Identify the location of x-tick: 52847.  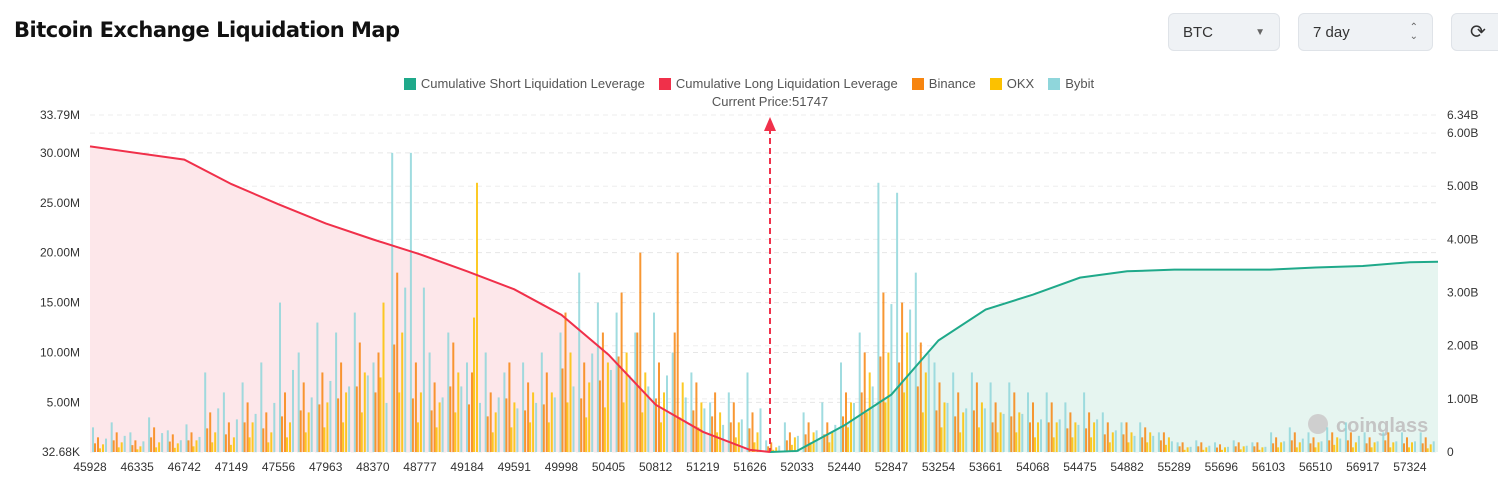
(892, 467).